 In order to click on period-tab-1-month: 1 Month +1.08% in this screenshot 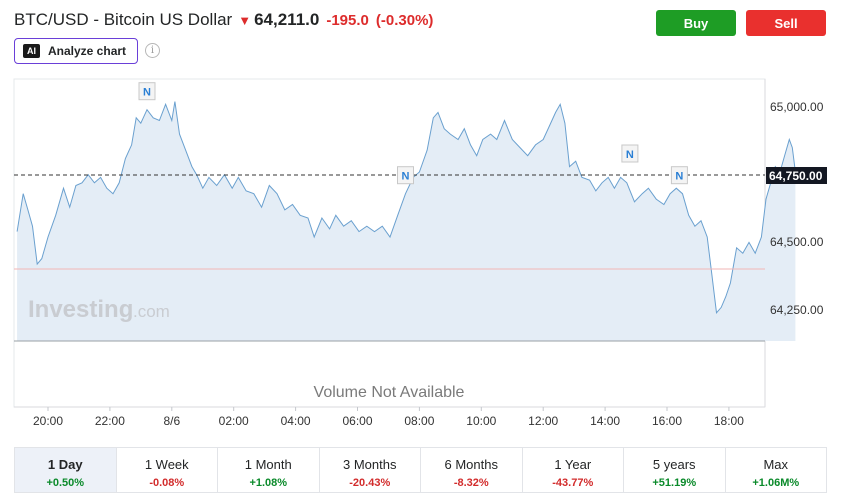, I will do `click(269, 470)`.